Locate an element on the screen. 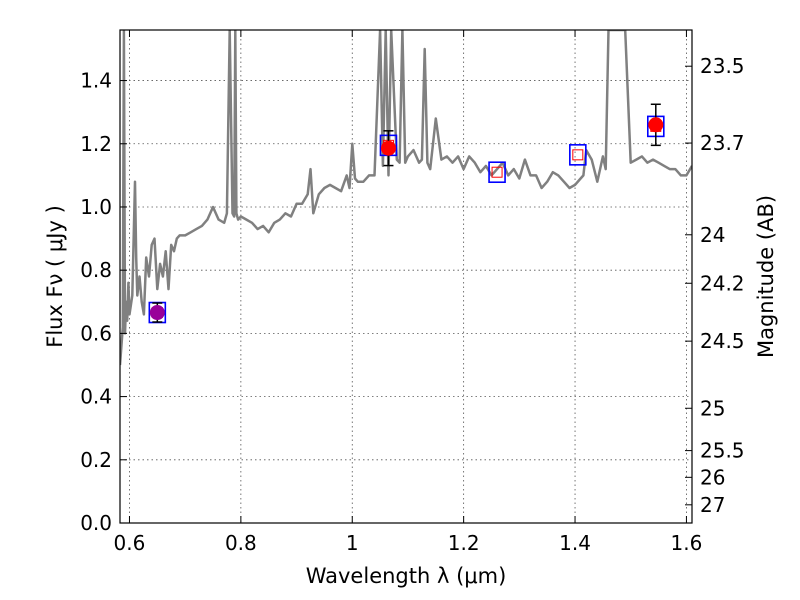 This screenshot has height=600, width=800. x-tick-label: 0.8 is located at coordinates (241, 543).